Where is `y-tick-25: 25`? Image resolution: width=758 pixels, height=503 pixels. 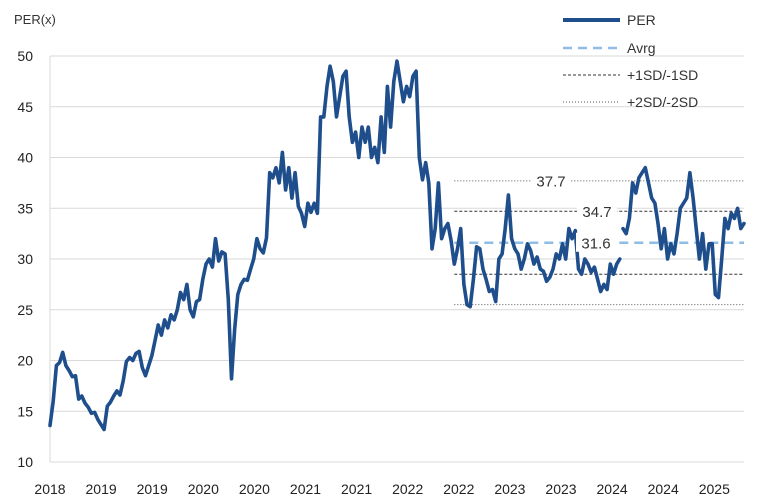 y-tick-25: 25 is located at coordinates (25, 310).